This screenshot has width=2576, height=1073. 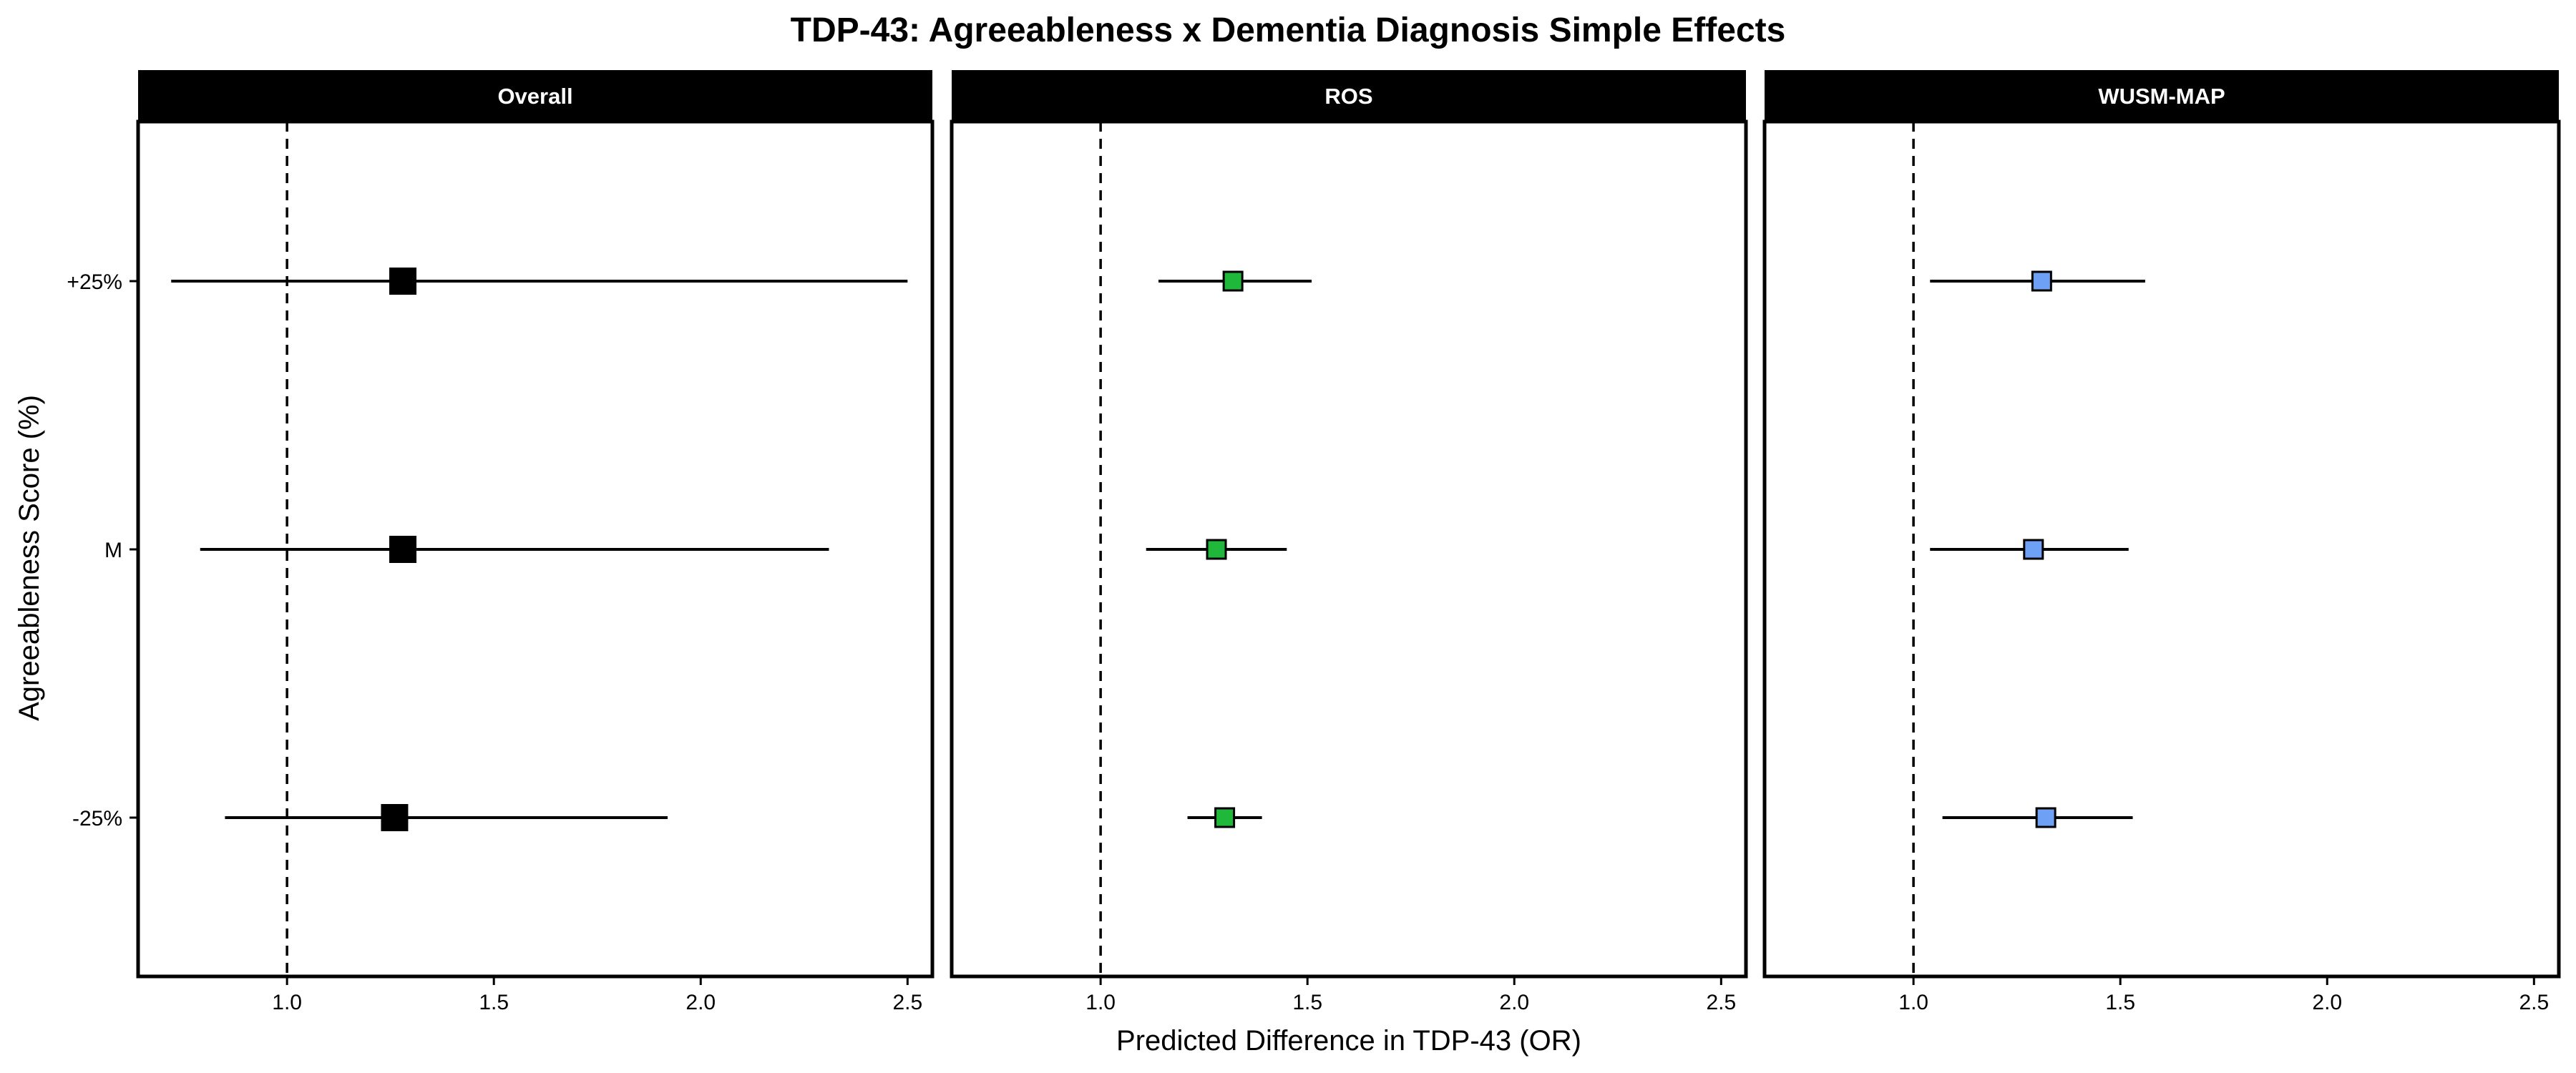 What do you see at coordinates (113, 550) in the screenshot?
I see `y-tick-label: M` at bounding box center [113, 550].